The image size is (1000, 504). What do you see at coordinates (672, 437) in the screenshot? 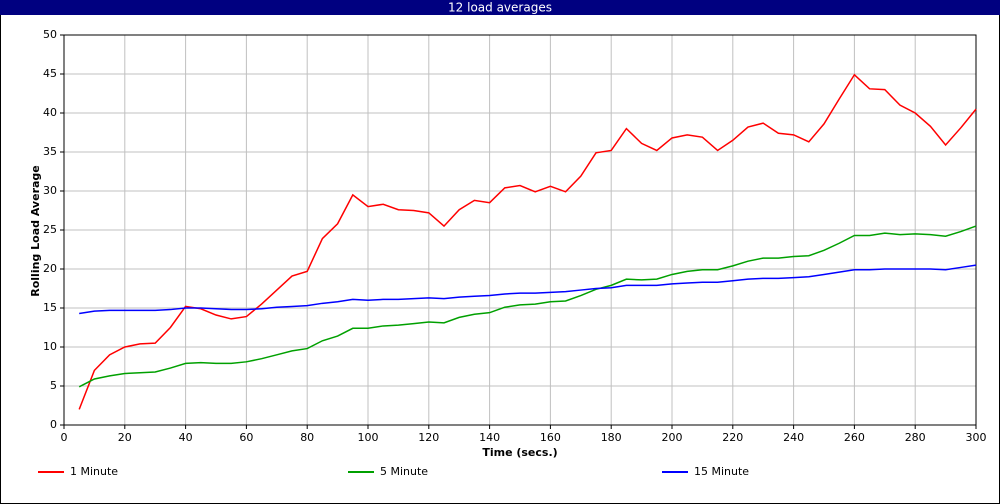
I see `x-tick-label: 200` at bounding box center [672, 437].